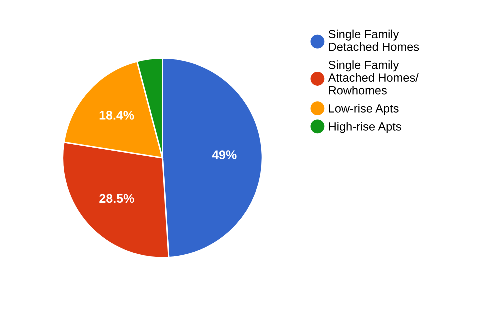 The width and height of the screenshot is (480, 320). What do you see at coordinates (117, 115) in the screenshot?
I see `data-label: 18.4%` at bounding box center [117, 115].